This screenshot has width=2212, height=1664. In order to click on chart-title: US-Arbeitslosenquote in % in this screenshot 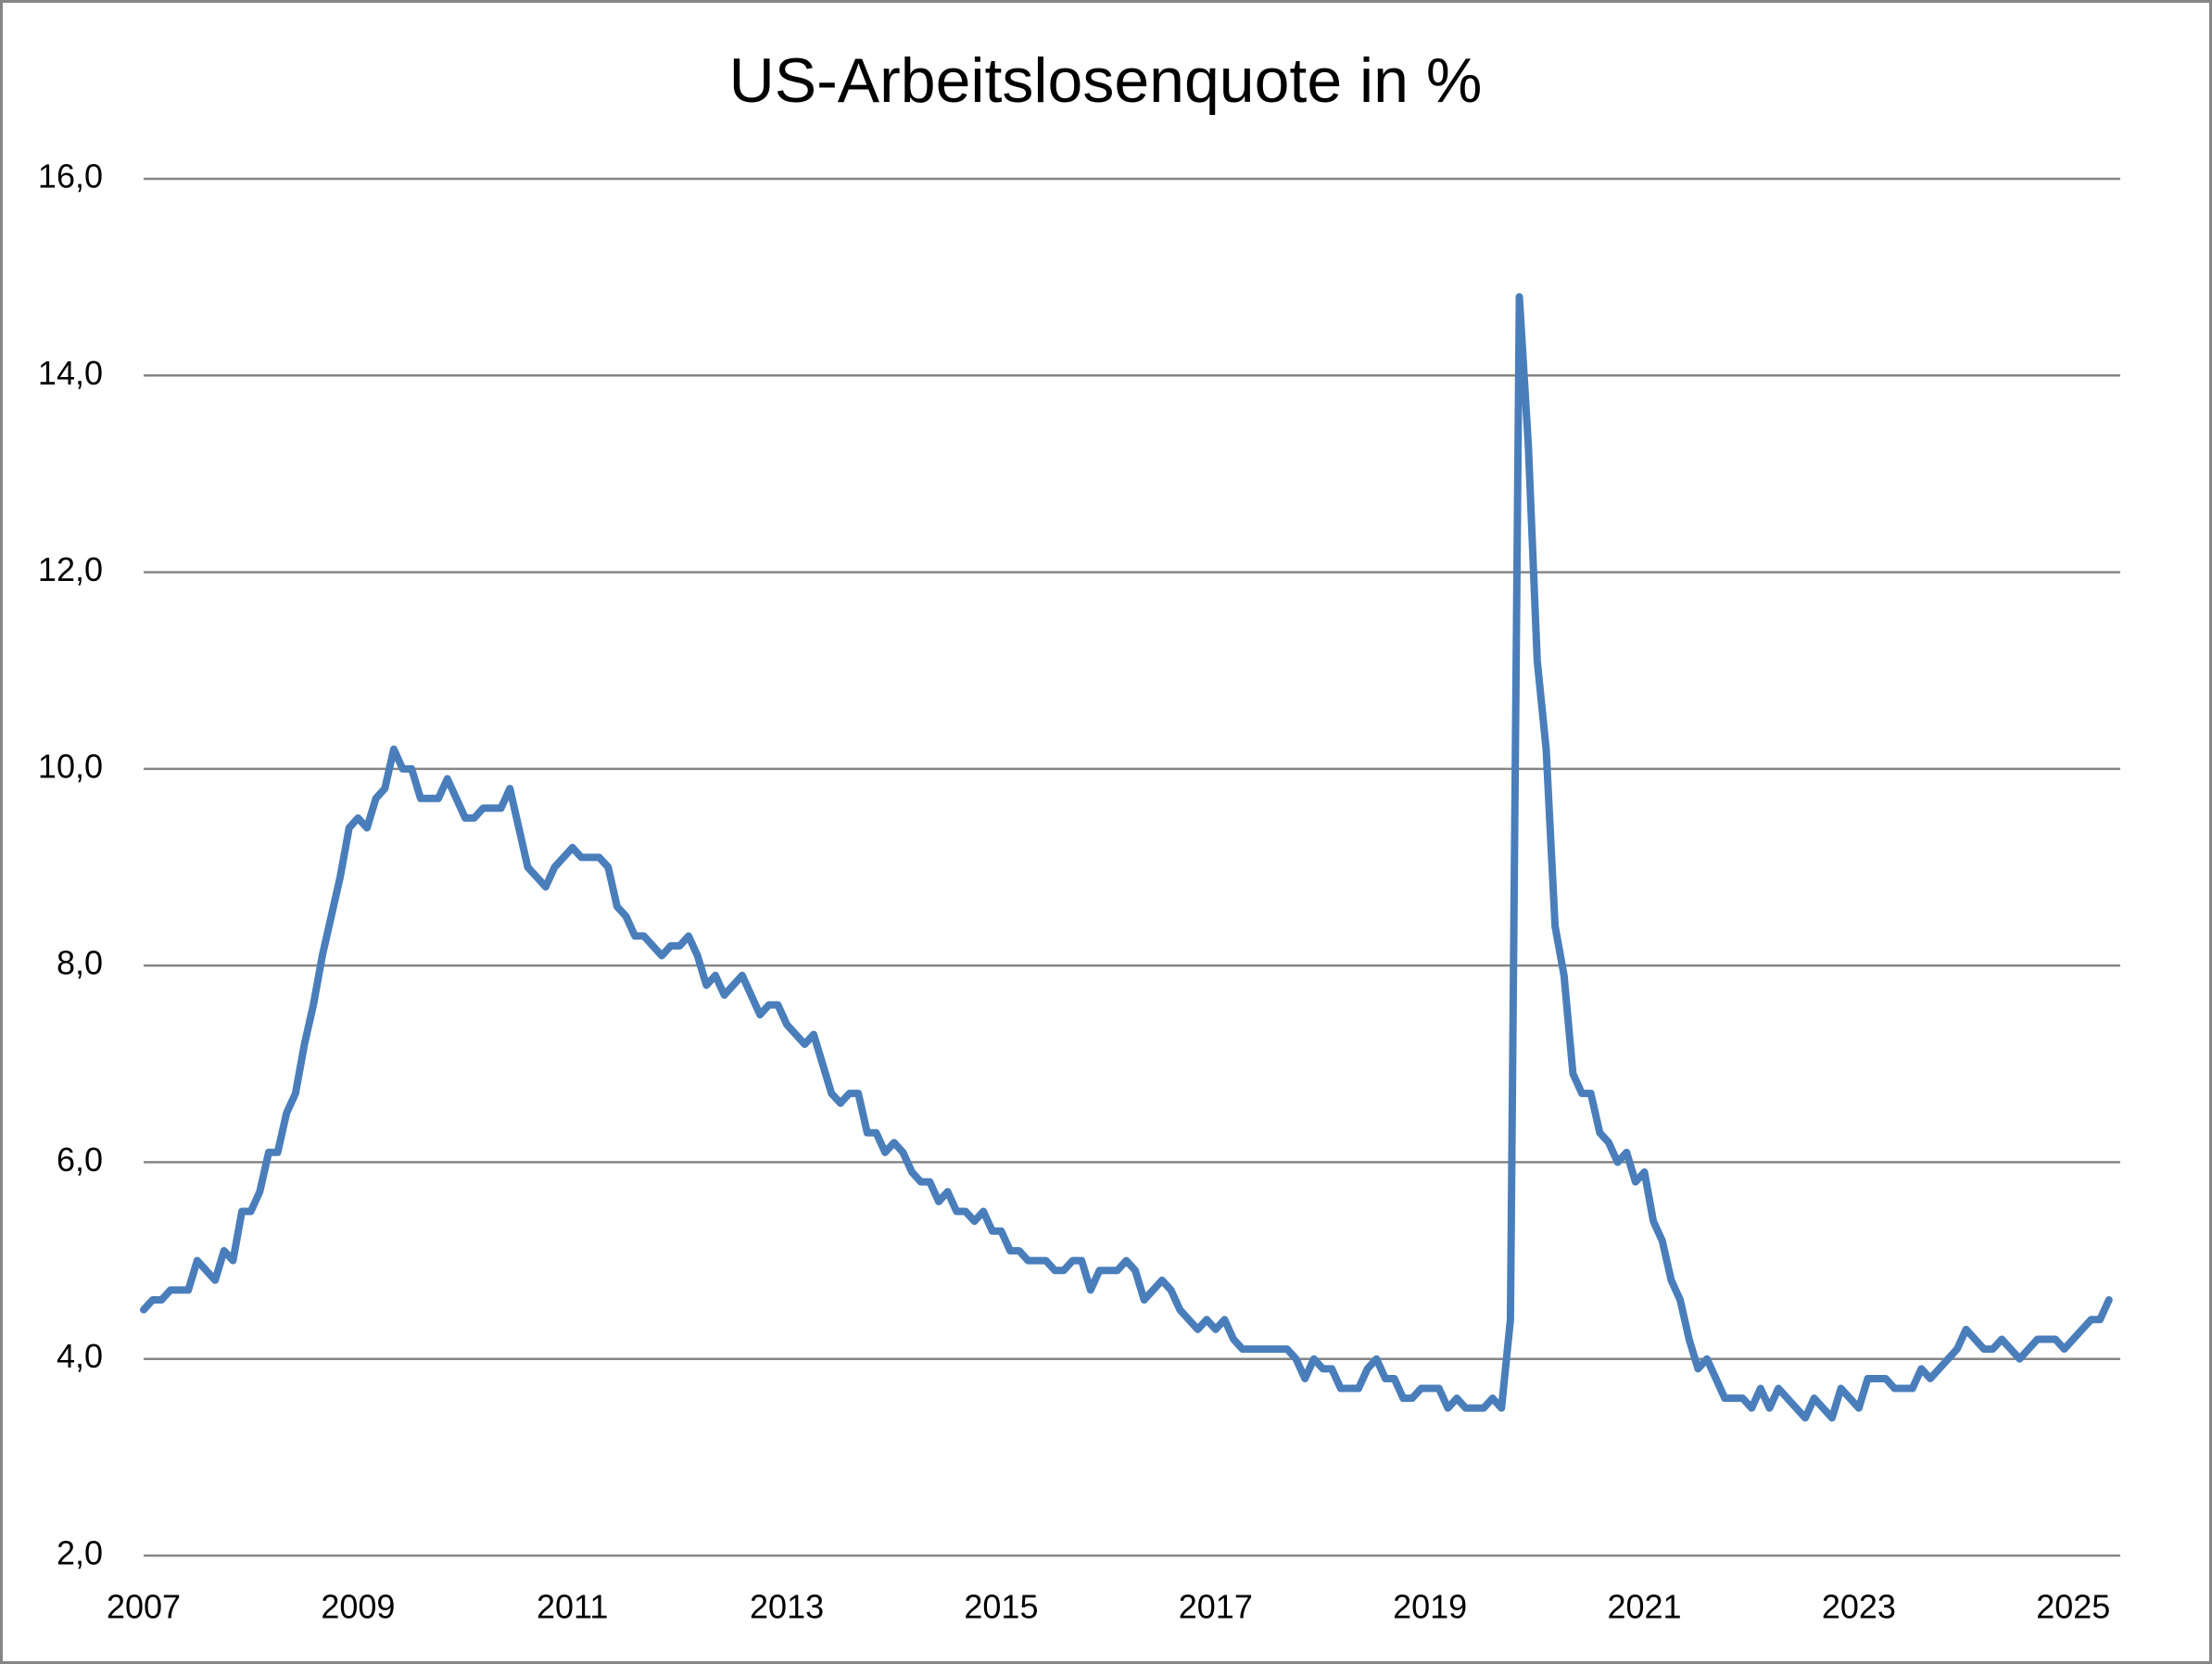, I will do `click(1106, 80)`.